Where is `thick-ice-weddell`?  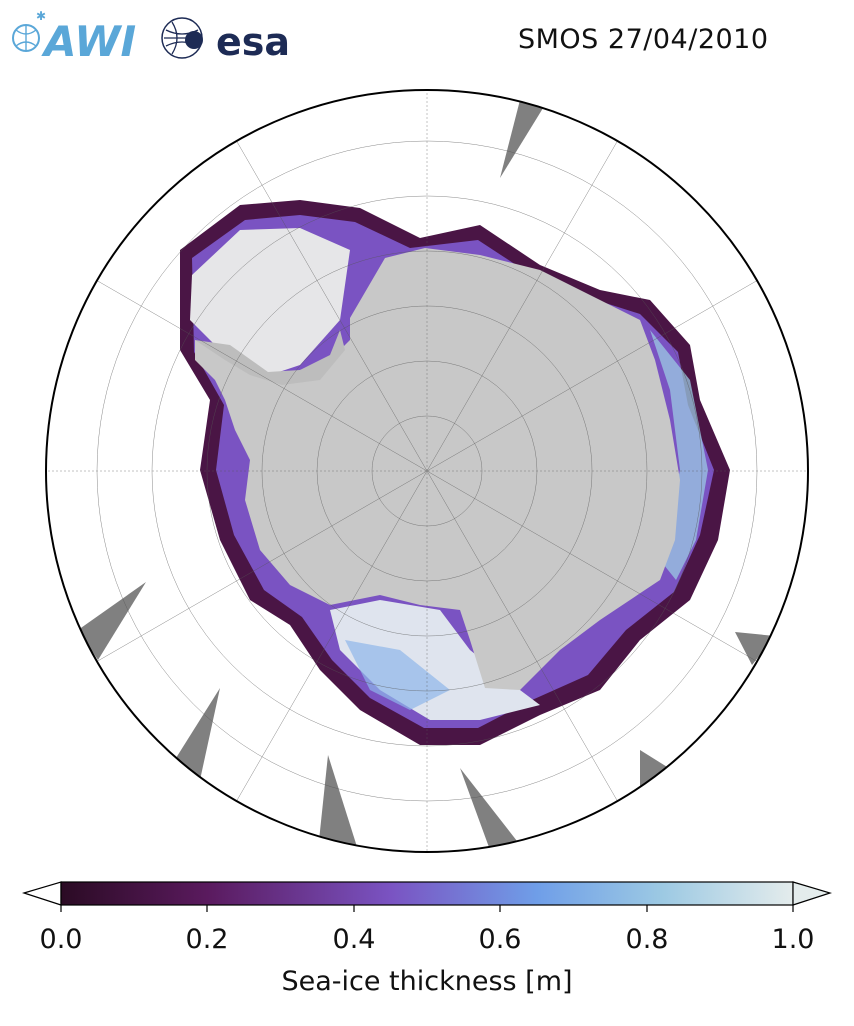 thick-ice-weddell is located at coordinates (270, 301).